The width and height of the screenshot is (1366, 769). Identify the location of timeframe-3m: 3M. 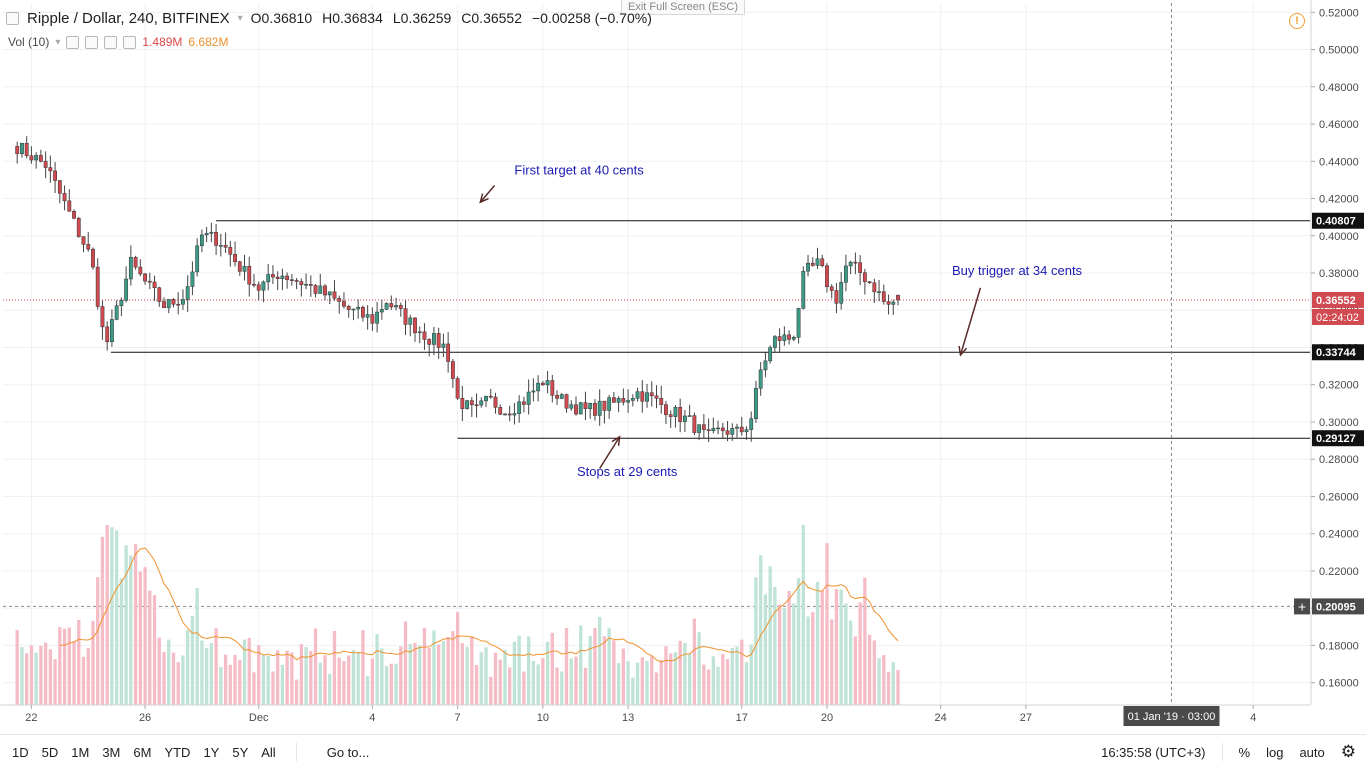
(111, 752).